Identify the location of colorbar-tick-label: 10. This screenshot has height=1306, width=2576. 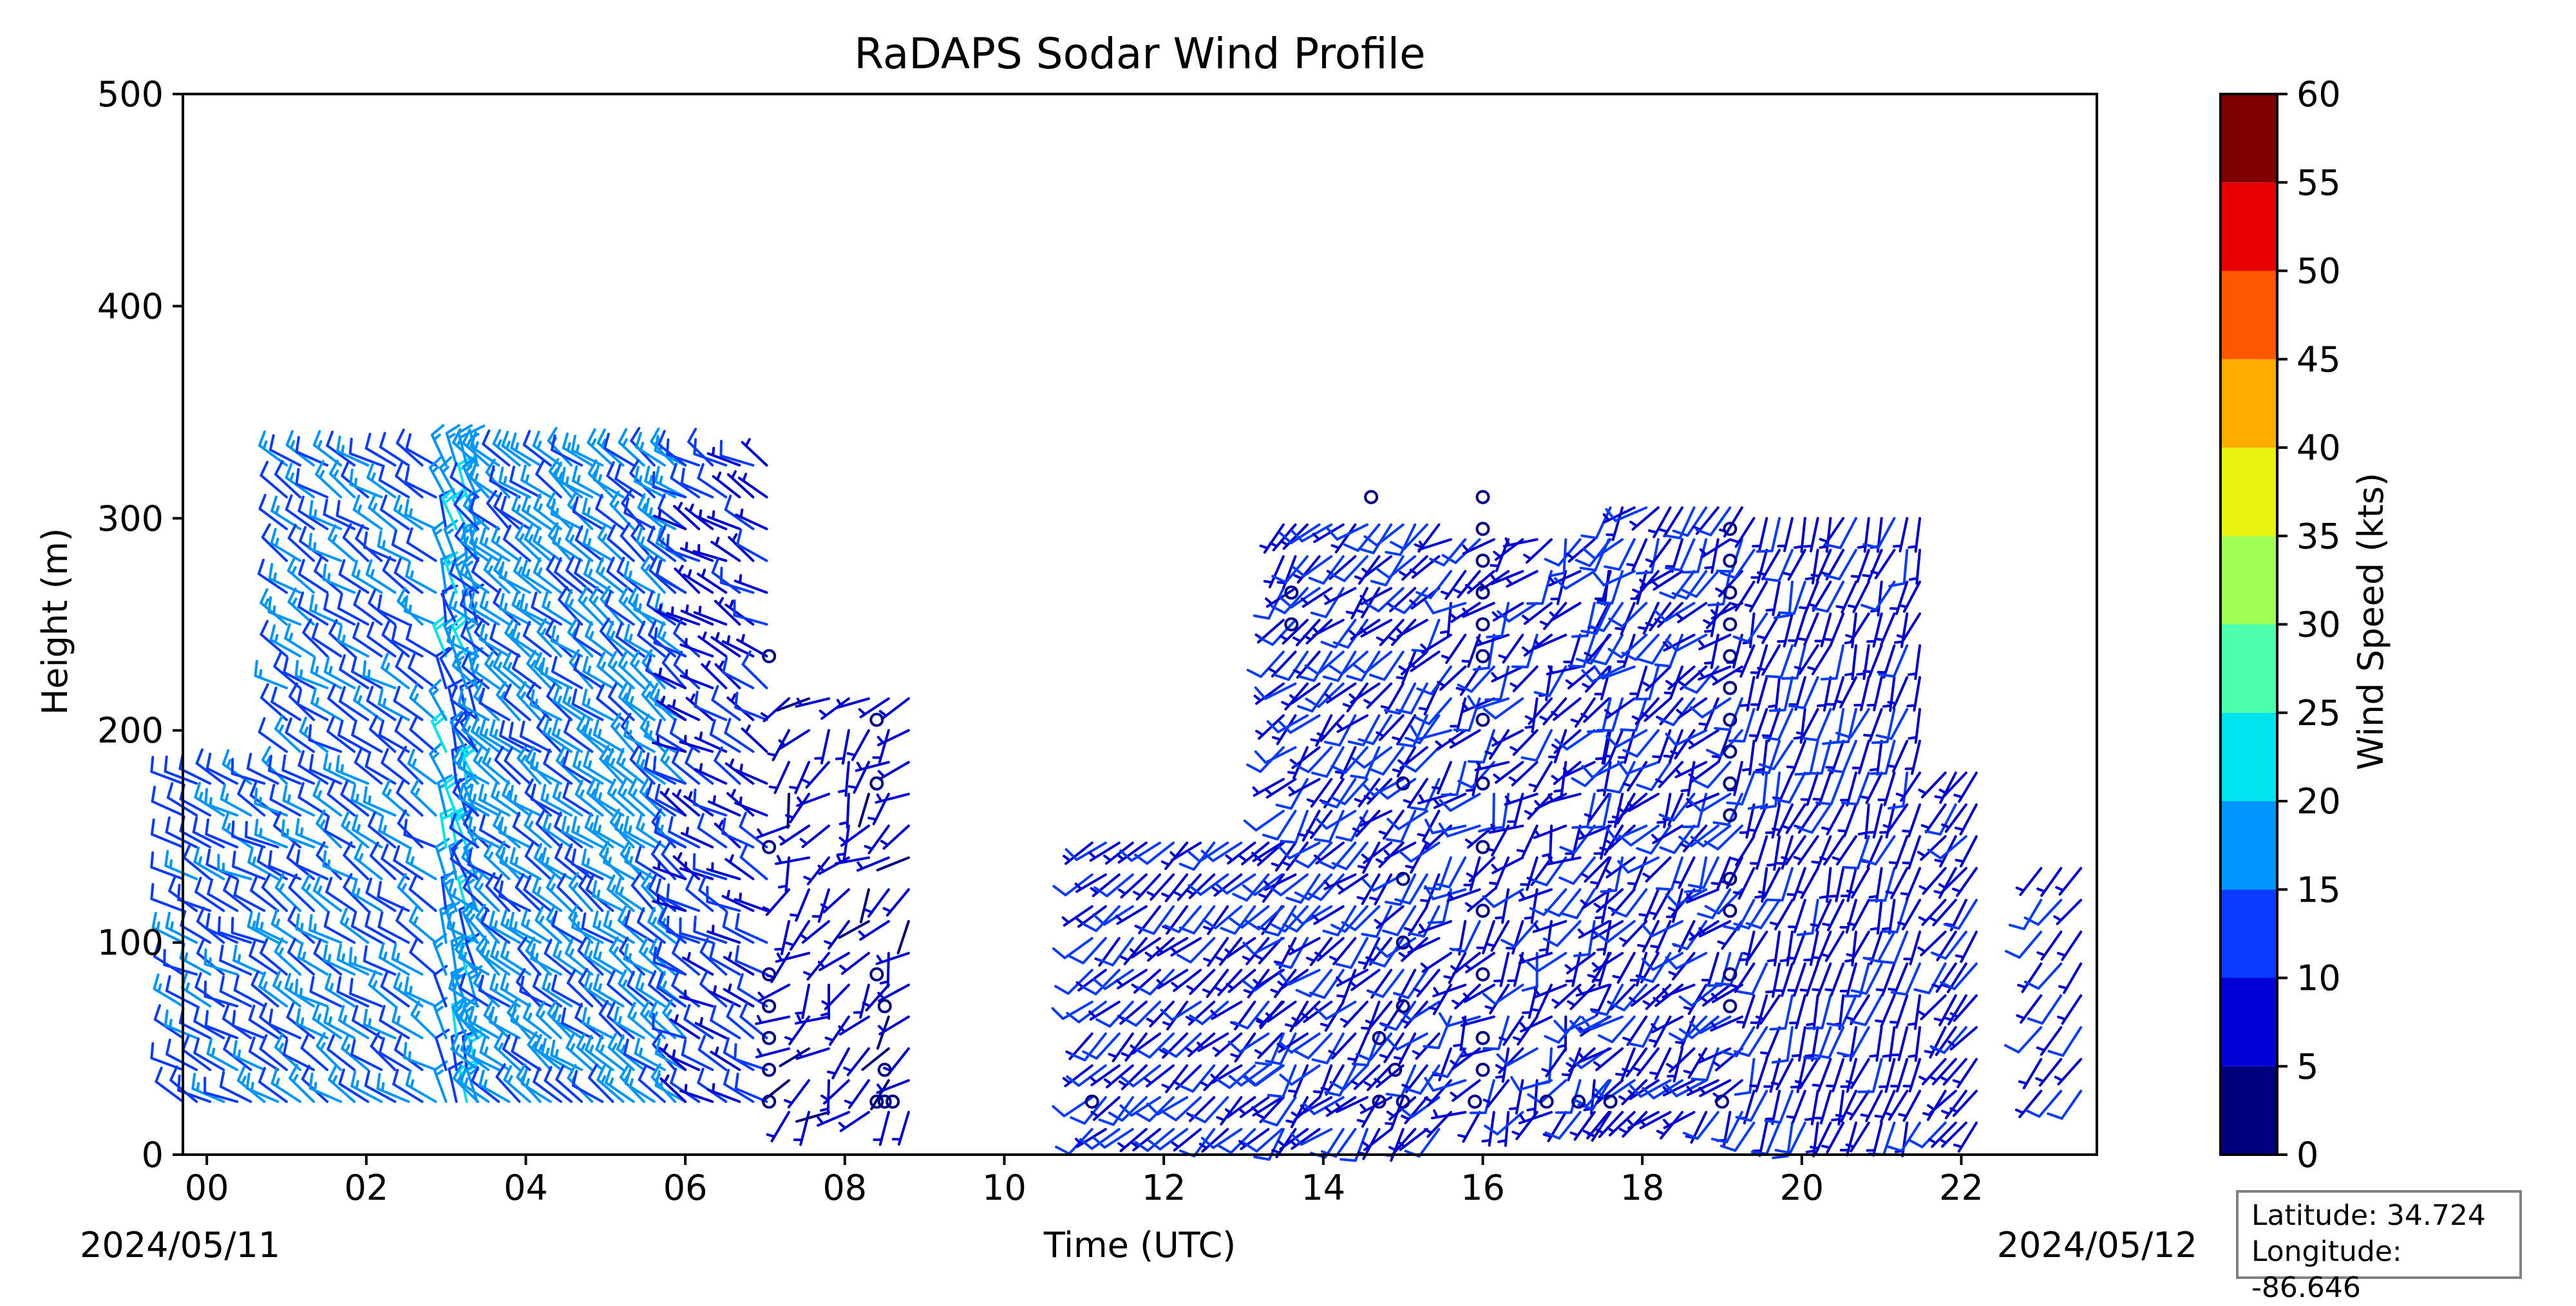
(2319, 978).